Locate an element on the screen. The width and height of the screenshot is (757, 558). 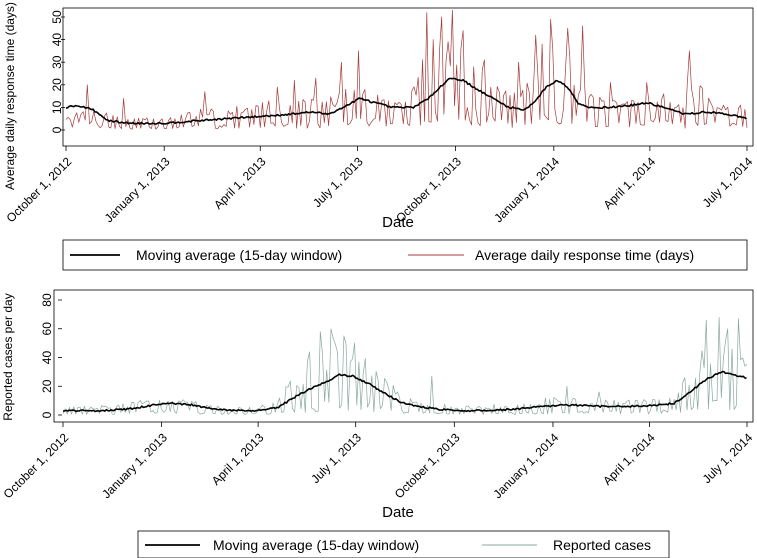
legend-label-moving-average-1: Moving average (15-day window) is located at coordinates (239, 255).